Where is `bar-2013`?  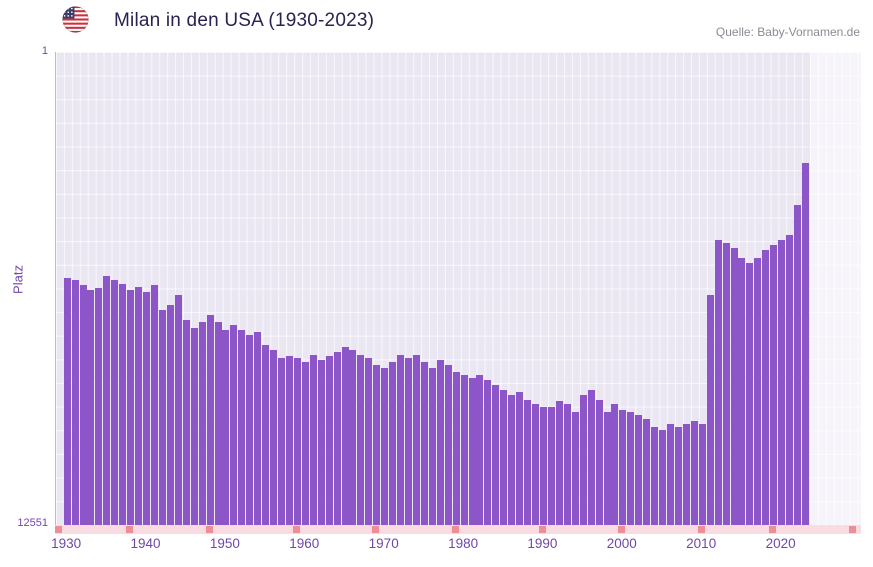
bar-2013 is located at coordinates (726, 384).